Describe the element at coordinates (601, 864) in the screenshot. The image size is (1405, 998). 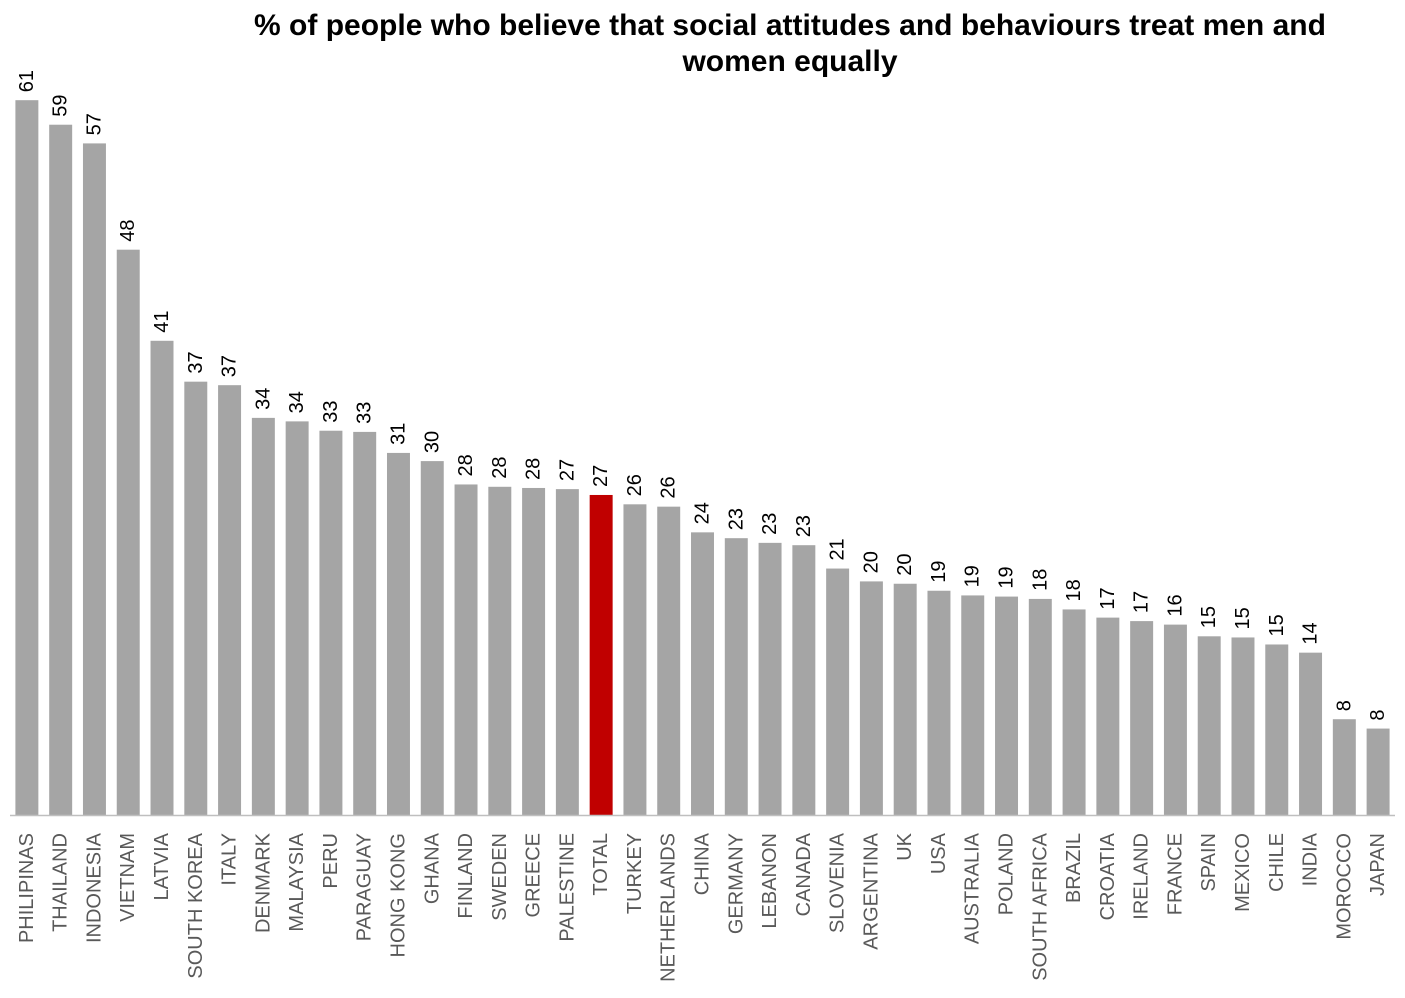
I see `category-label-total: TOTAL` at that location.